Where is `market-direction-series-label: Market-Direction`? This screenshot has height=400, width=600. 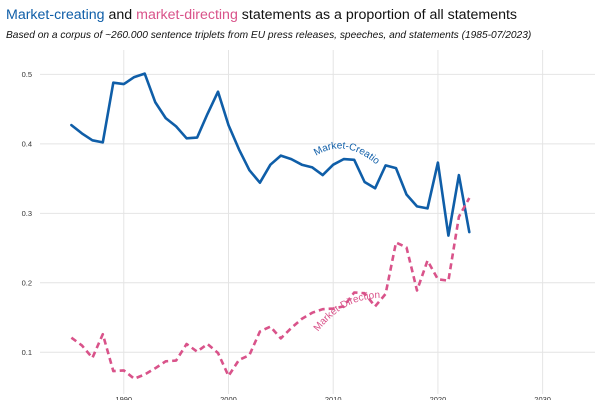
market-direction-series-label: Market-Direction is located at coordinates (346, 312).